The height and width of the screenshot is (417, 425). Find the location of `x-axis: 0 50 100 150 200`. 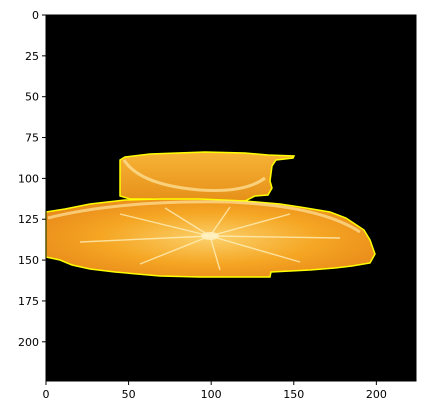

x-axis: 0 50 100 150 200 is located at coordinates (215, 391).